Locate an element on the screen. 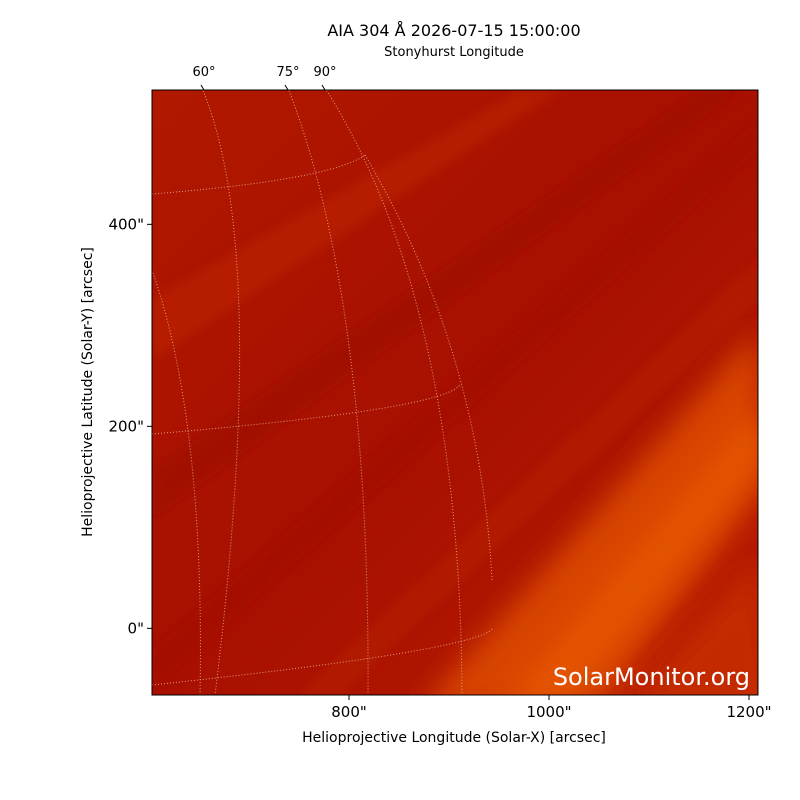  x-tick-label: 1000" is located at coordinates (548, 712).